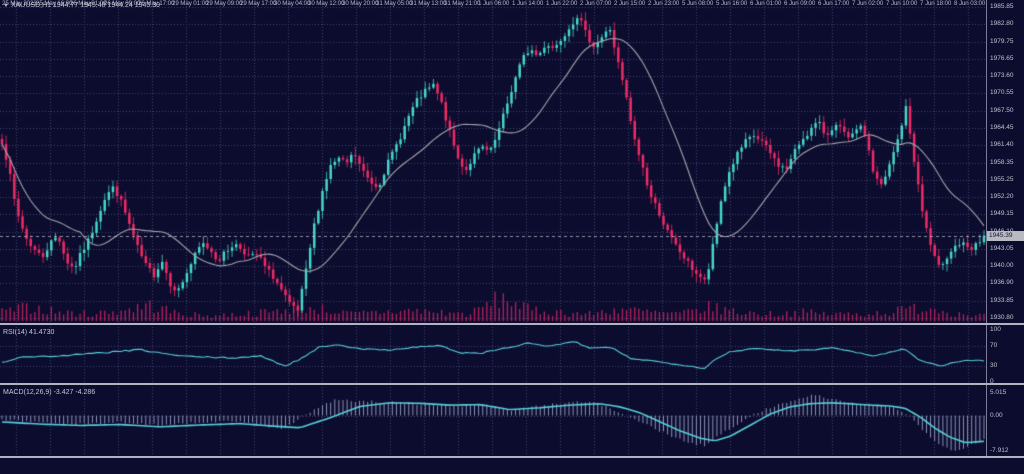 The width and height of the screenshot is (1024, 474). What do you see at coordinates (1002, 24) in the screenshot?
I see `price-axis-label: 1982.80` at bounding box center [1002, 24].